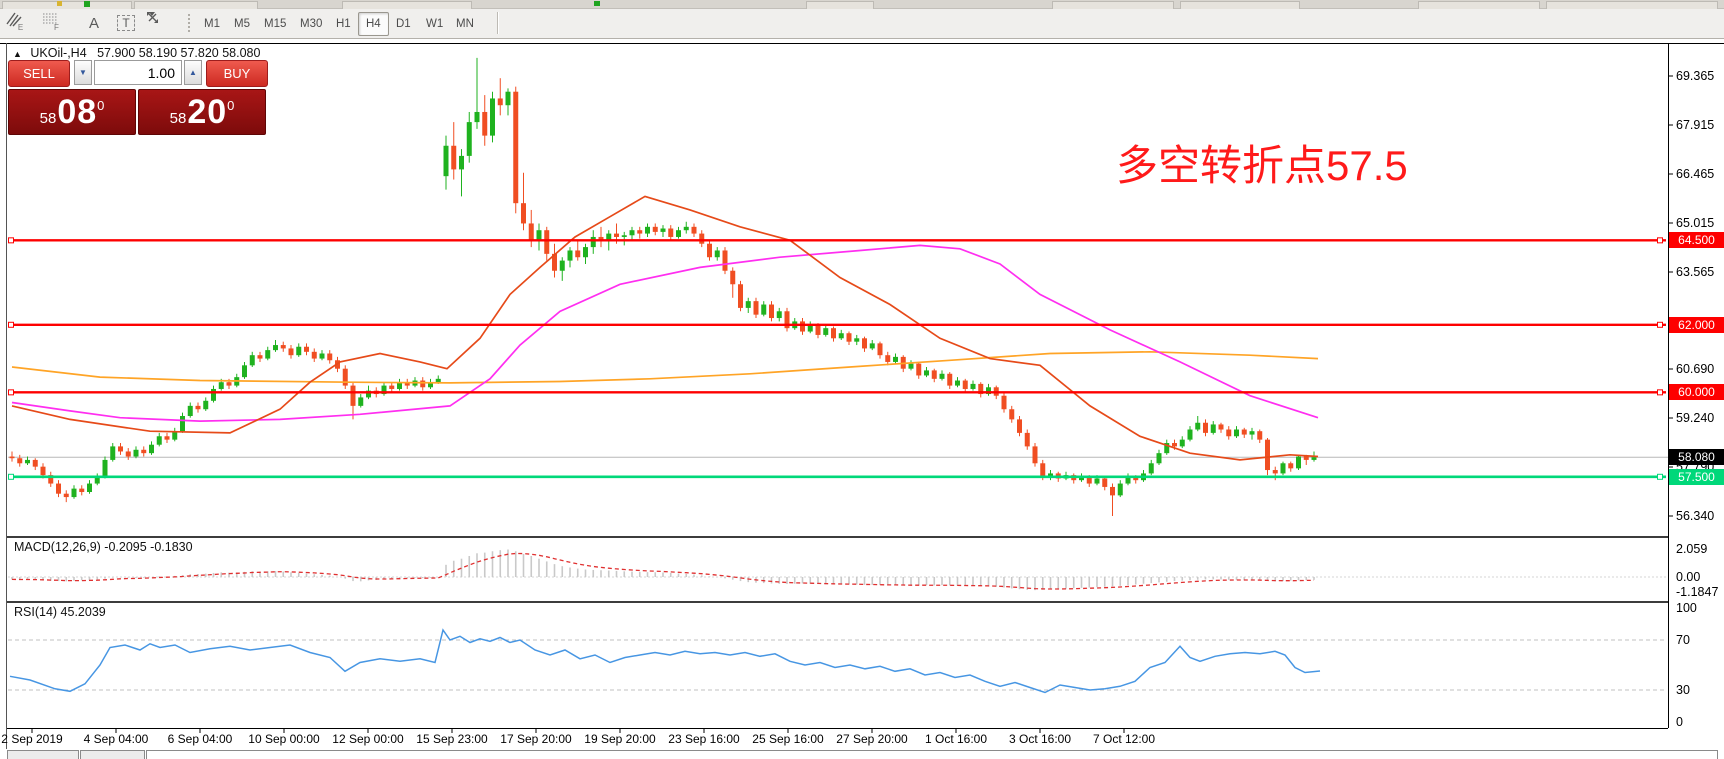 This screenshot has height=759, width=1724. Describe the element at coordinates (126, 23) in the screenshot. I see `text-label-tool-icon: T` at that location.